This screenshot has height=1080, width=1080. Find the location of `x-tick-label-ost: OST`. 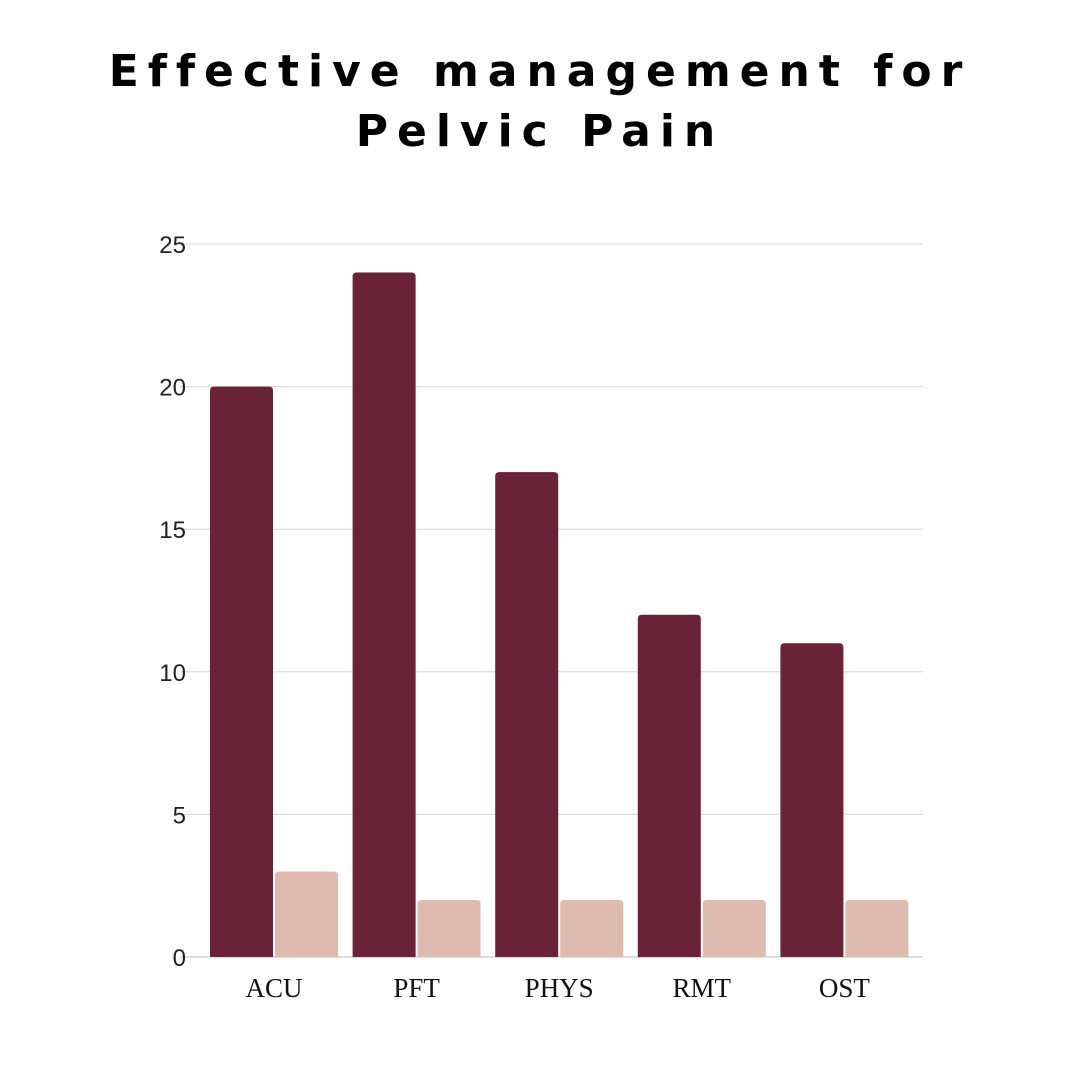

x-tick-label-ost: OST is located at coordinates (845, 988).